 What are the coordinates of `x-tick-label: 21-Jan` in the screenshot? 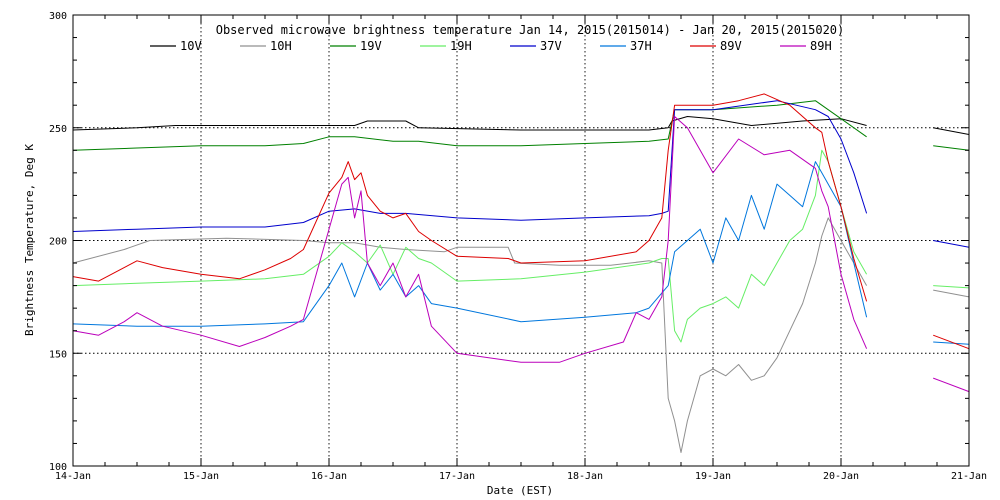 It's located at (969, 476).